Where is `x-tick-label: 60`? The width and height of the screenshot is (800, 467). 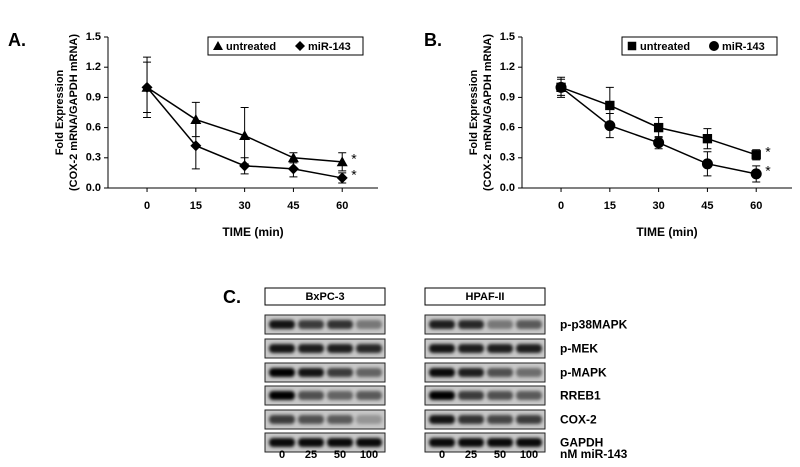 x-tick-label: 60 is located at coordinates (756, 206).